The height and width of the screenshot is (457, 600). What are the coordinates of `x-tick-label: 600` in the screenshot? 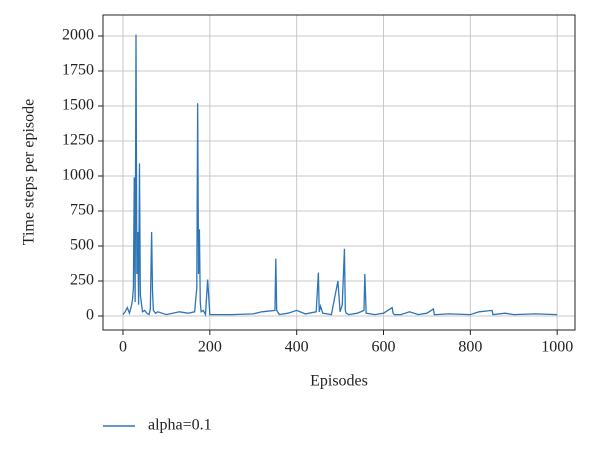 It's located at (384, 347).